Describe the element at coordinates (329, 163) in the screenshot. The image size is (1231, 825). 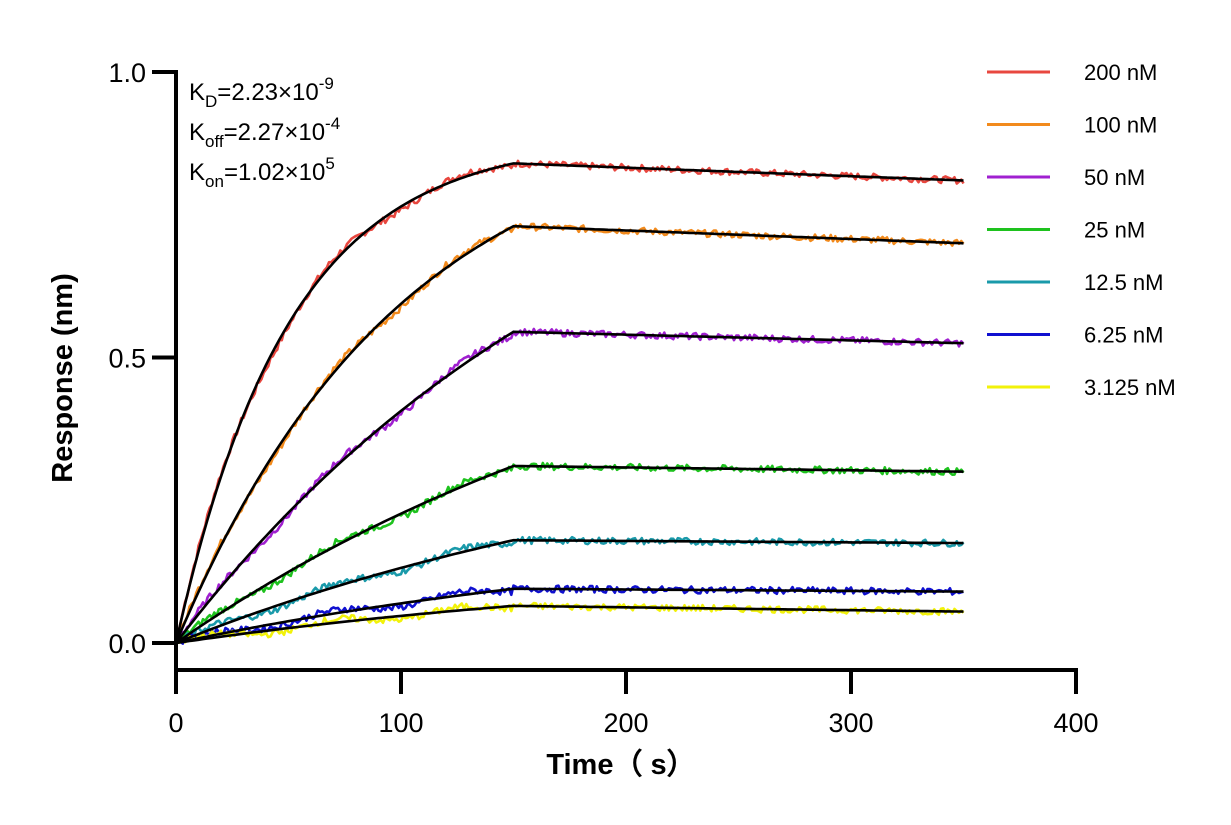
I see `constant-exponent: 5` at that location.